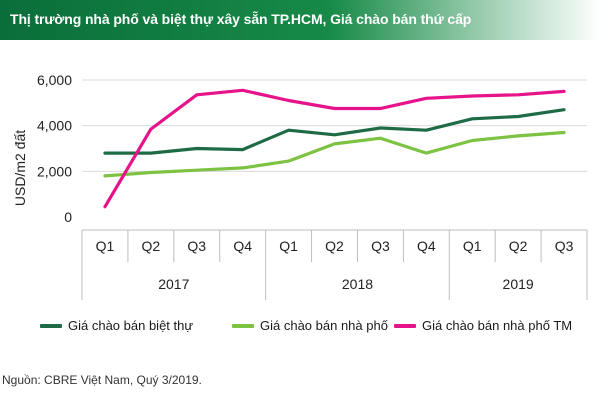 The height and width of the screenshot is (400, 600). Describe the element at coordinates (497, 325) in the screenshot. I see `legend-label-nha-pho-tm: Giá chào bán nhà phố TM` at that location.